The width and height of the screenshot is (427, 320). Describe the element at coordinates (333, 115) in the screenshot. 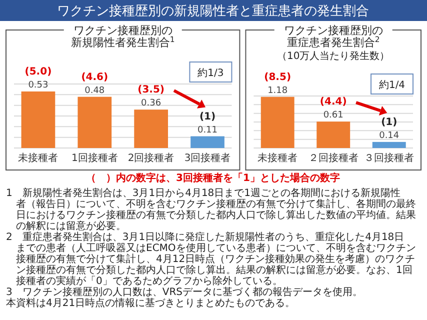

I see `data-label: 0.61` at that location.